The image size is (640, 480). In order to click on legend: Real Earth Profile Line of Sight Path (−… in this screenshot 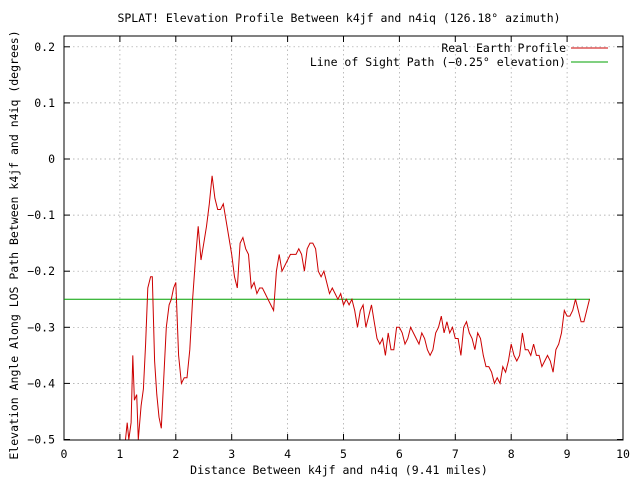, I will do `click(459, 55)`.